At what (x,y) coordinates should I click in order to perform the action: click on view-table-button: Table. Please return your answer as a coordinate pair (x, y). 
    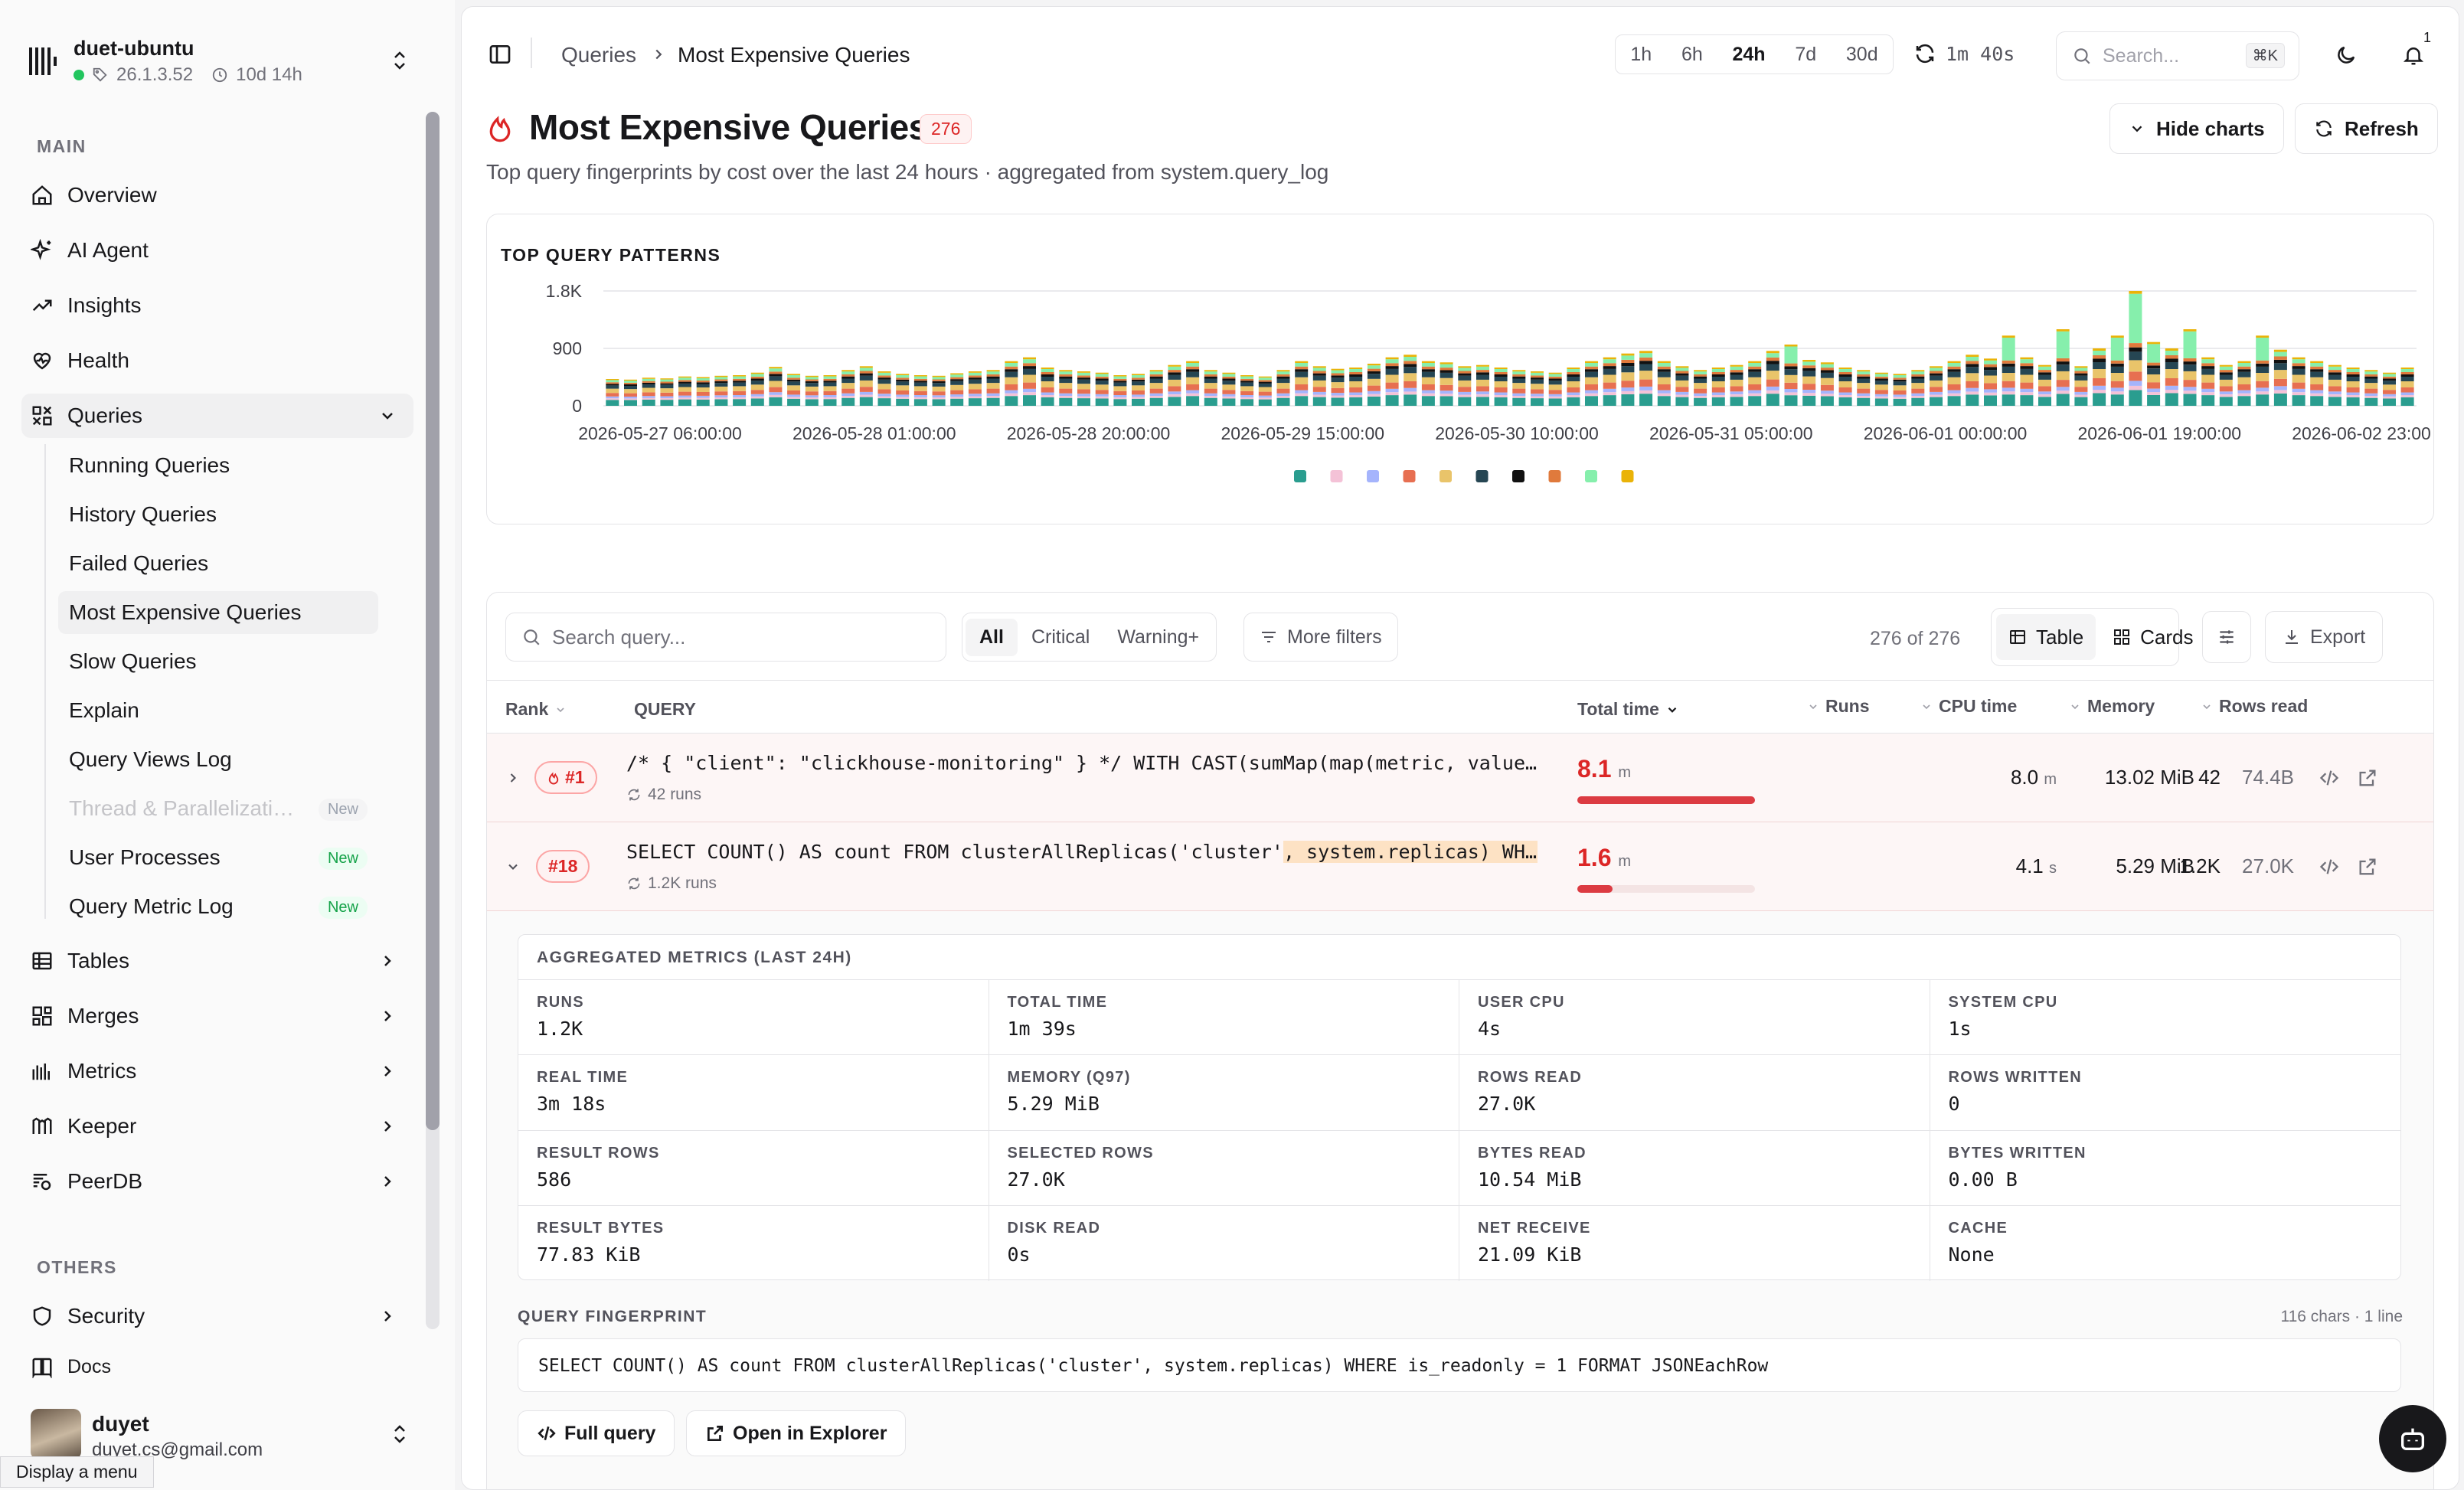
    Looking at the image, I should click on (2046, 637).